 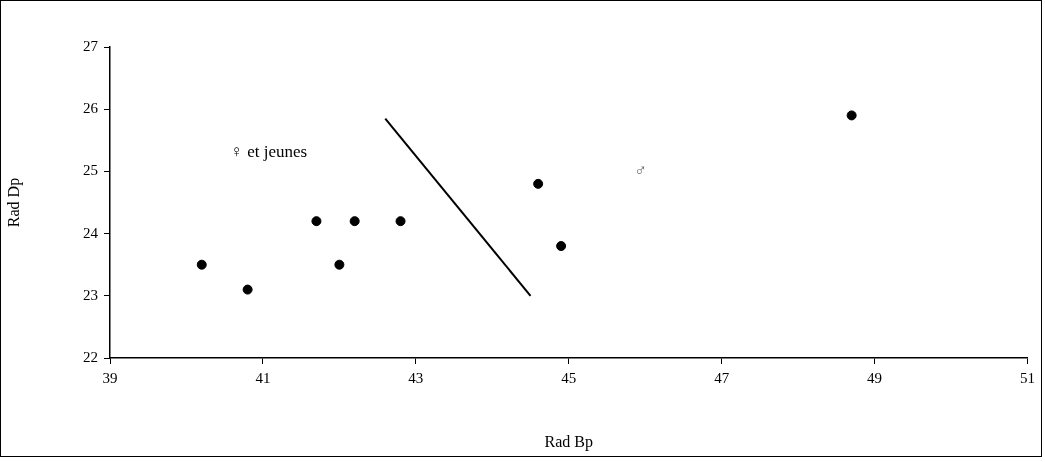 I want to click on y-tick-label: 24, so click(x=91, y=232).